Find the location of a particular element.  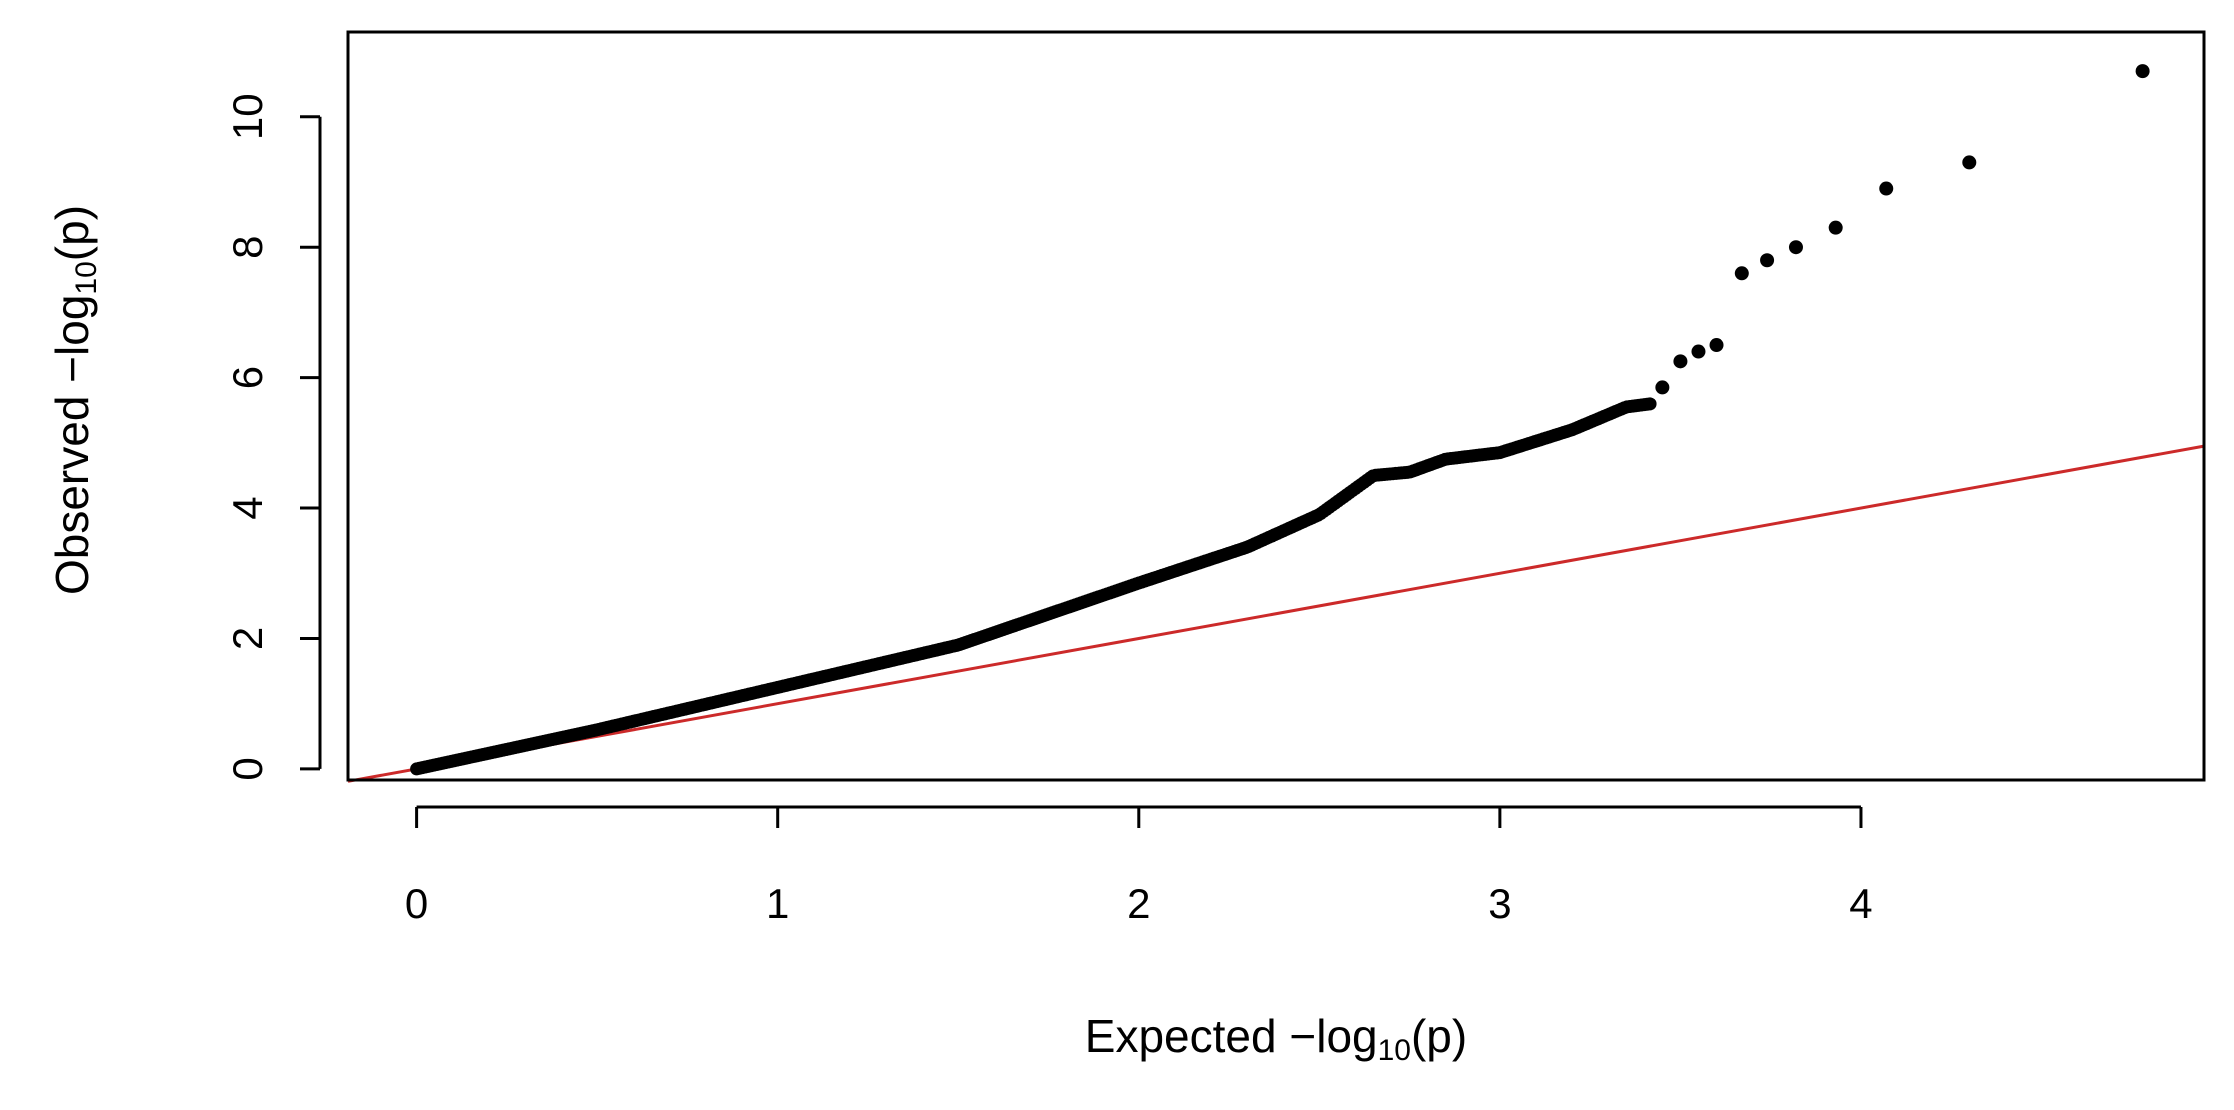

y-tick-label: 2 is located at coordinates (247, 638).